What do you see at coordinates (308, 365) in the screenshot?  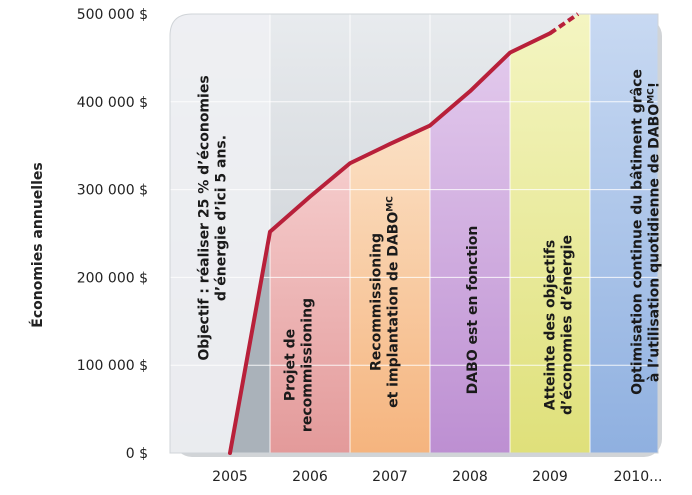 I see `phase-label-projet: recommissioning` at bounding box center [308, 365].